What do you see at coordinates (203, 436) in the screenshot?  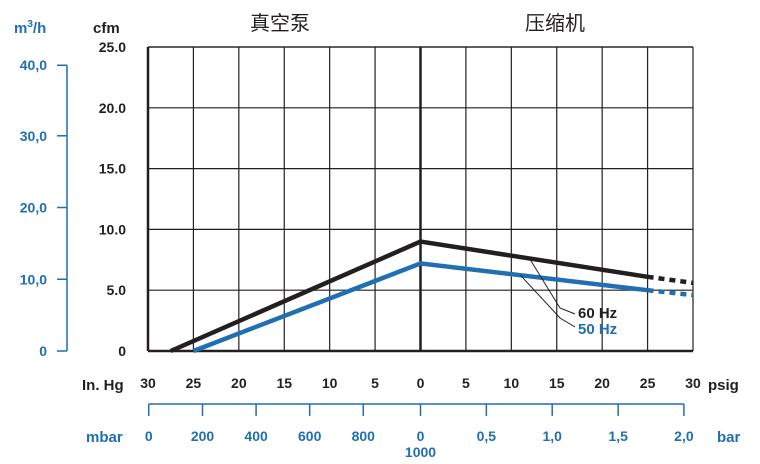 I see `x-secondary-tick-label: 200` at bounding box center [203, 436].